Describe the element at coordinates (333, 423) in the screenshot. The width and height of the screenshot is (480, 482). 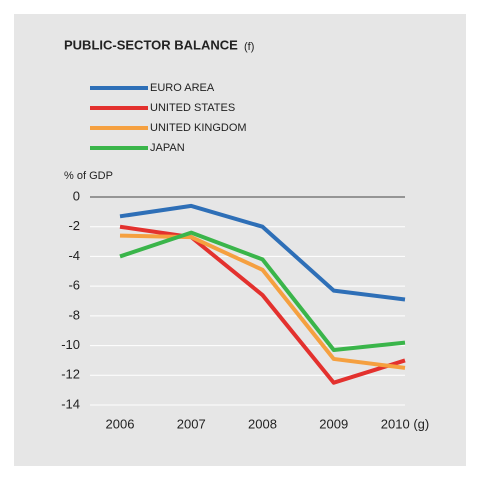
I see `x-tick-label: 2009` at that location.